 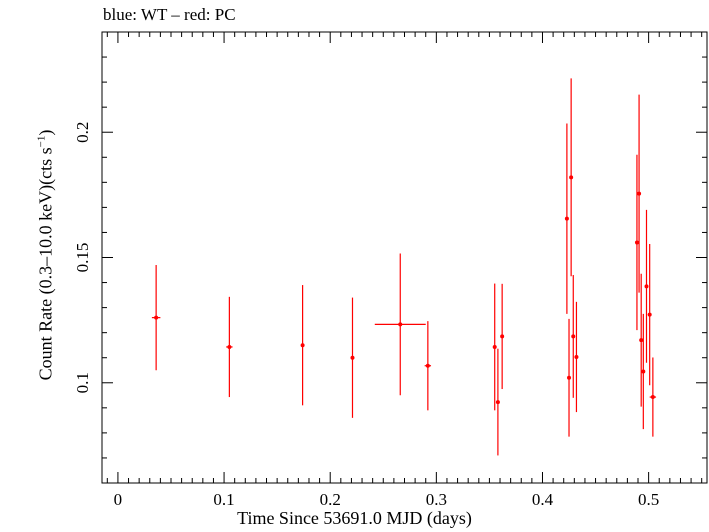 I want to click on chart-title: blue: WT – red: PC, so click(x=169, y=14).